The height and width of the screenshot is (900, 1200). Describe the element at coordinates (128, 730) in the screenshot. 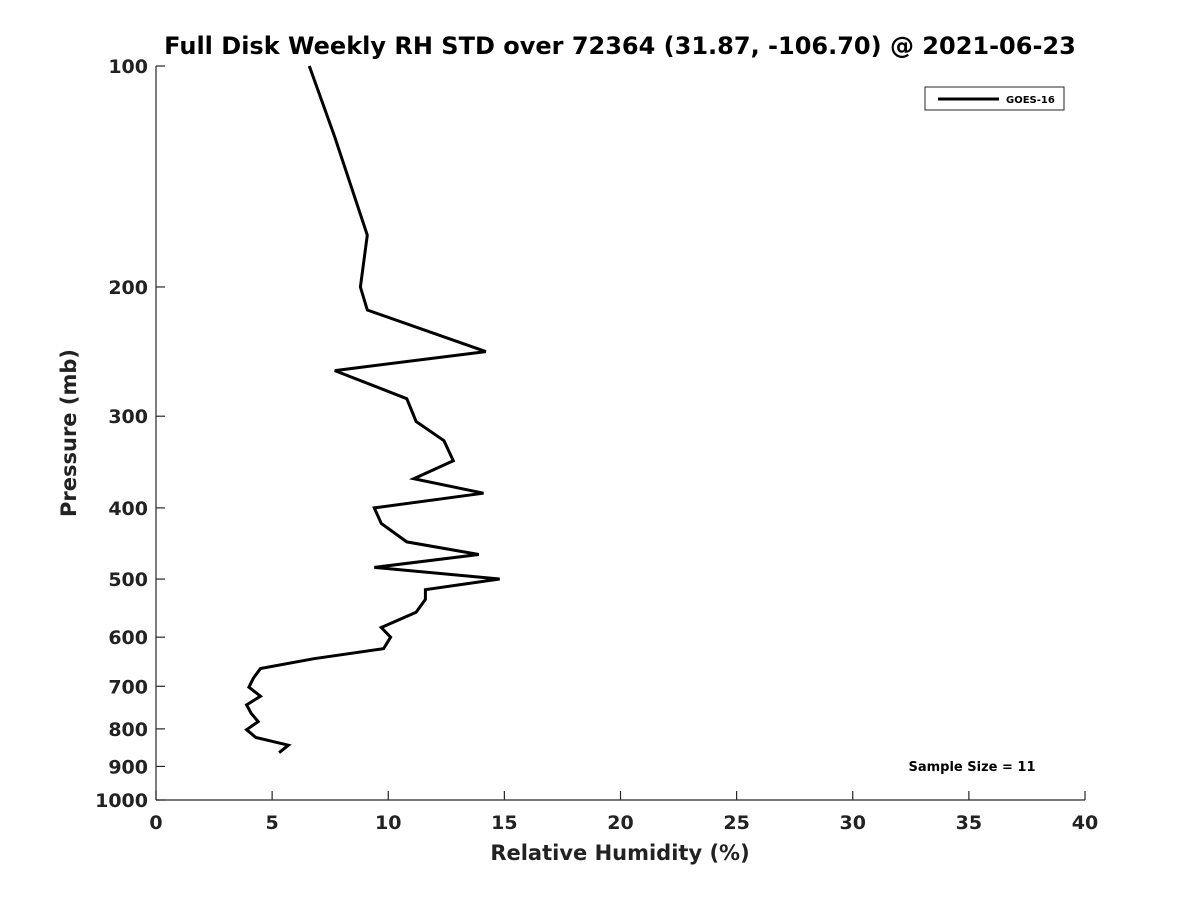

I see `y-tick-label: 800` at that location.